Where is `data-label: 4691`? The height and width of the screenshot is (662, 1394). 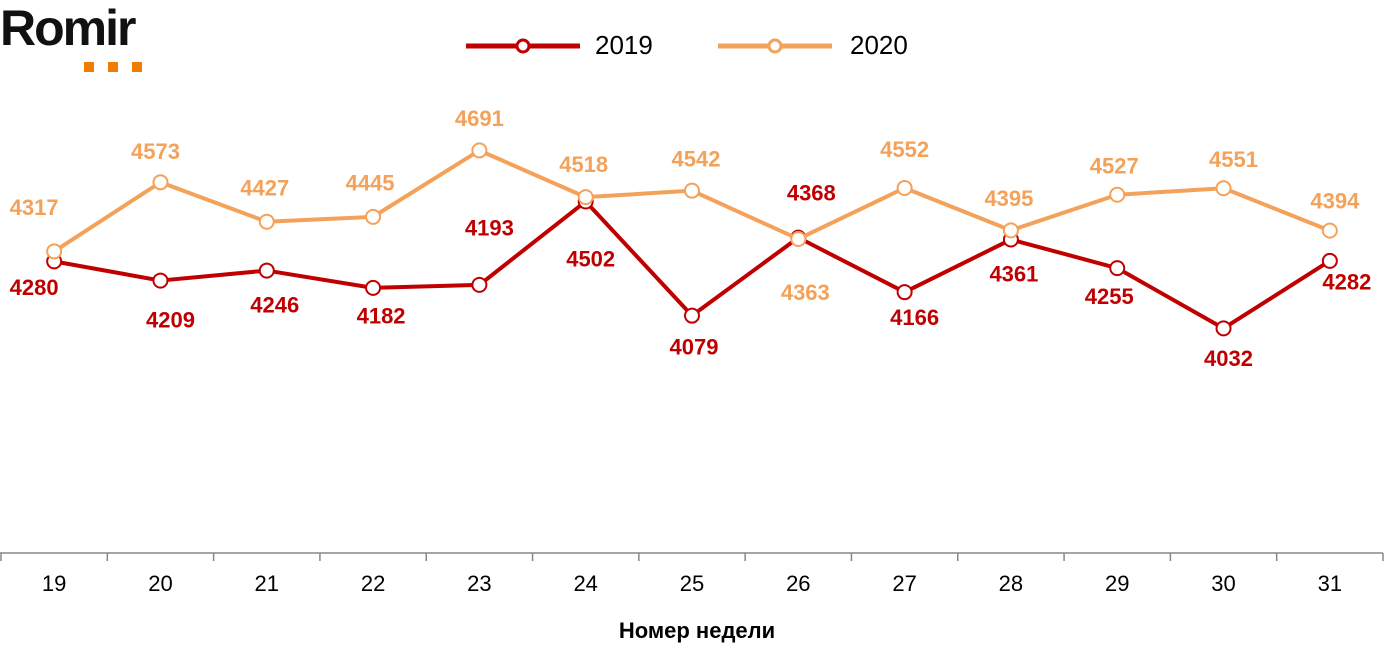
data-label: 4691 is located at coordinates (479, 118).